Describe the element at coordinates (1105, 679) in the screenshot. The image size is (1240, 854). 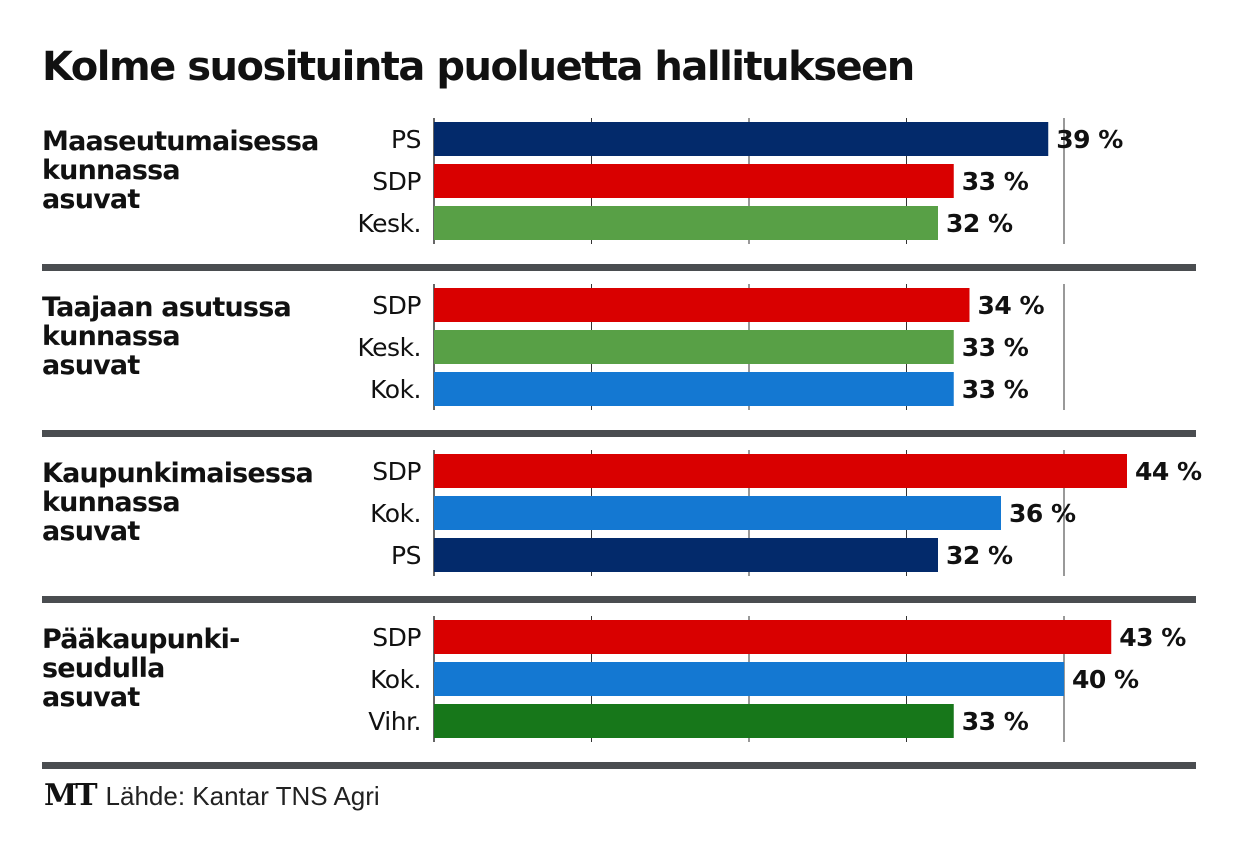
I see `value-label: 40 %` at that location.